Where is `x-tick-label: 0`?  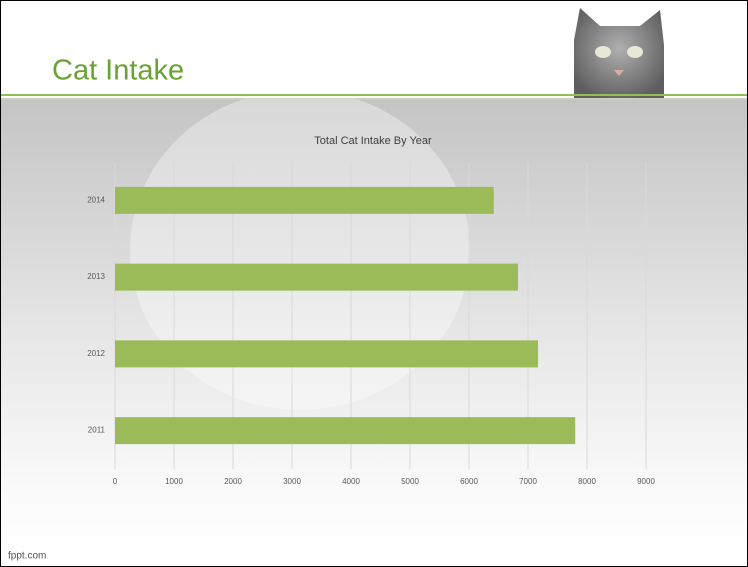 x-tick-label: 0 is located at coordinates (115, 481).